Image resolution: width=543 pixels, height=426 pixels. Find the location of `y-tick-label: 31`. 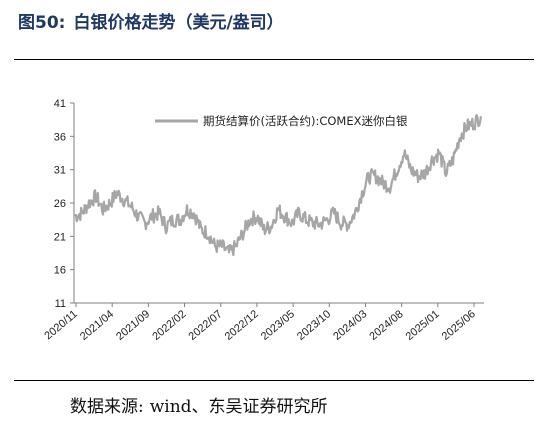

y-tick-label: 31 is located at coordinates (60, 171).